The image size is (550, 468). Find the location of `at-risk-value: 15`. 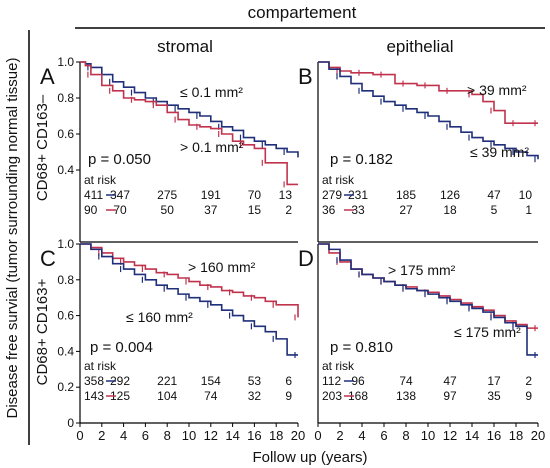

at-risk-value: 15 is located at coordinates (255, 210).